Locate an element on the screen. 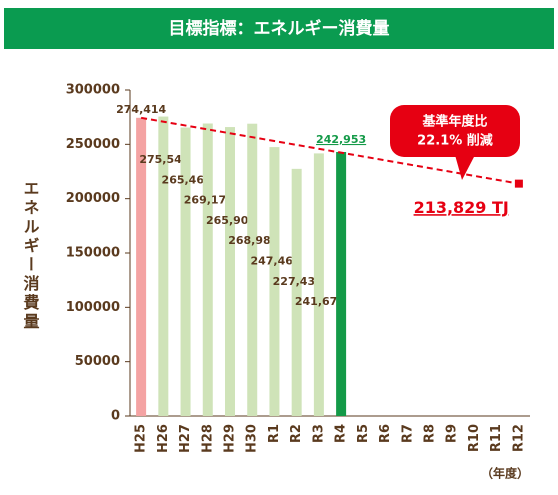  x-tick-label: H28 is located at coordinates (207, 438).